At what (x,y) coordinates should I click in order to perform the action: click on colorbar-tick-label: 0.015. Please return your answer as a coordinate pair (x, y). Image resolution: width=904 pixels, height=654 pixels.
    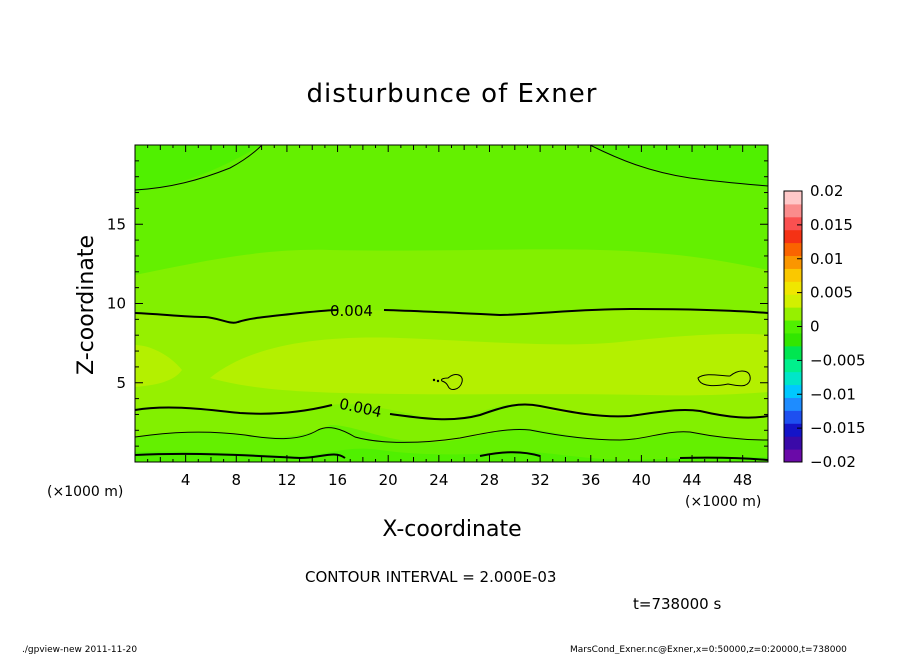
    Looking at the image, I should click on (831, 225).